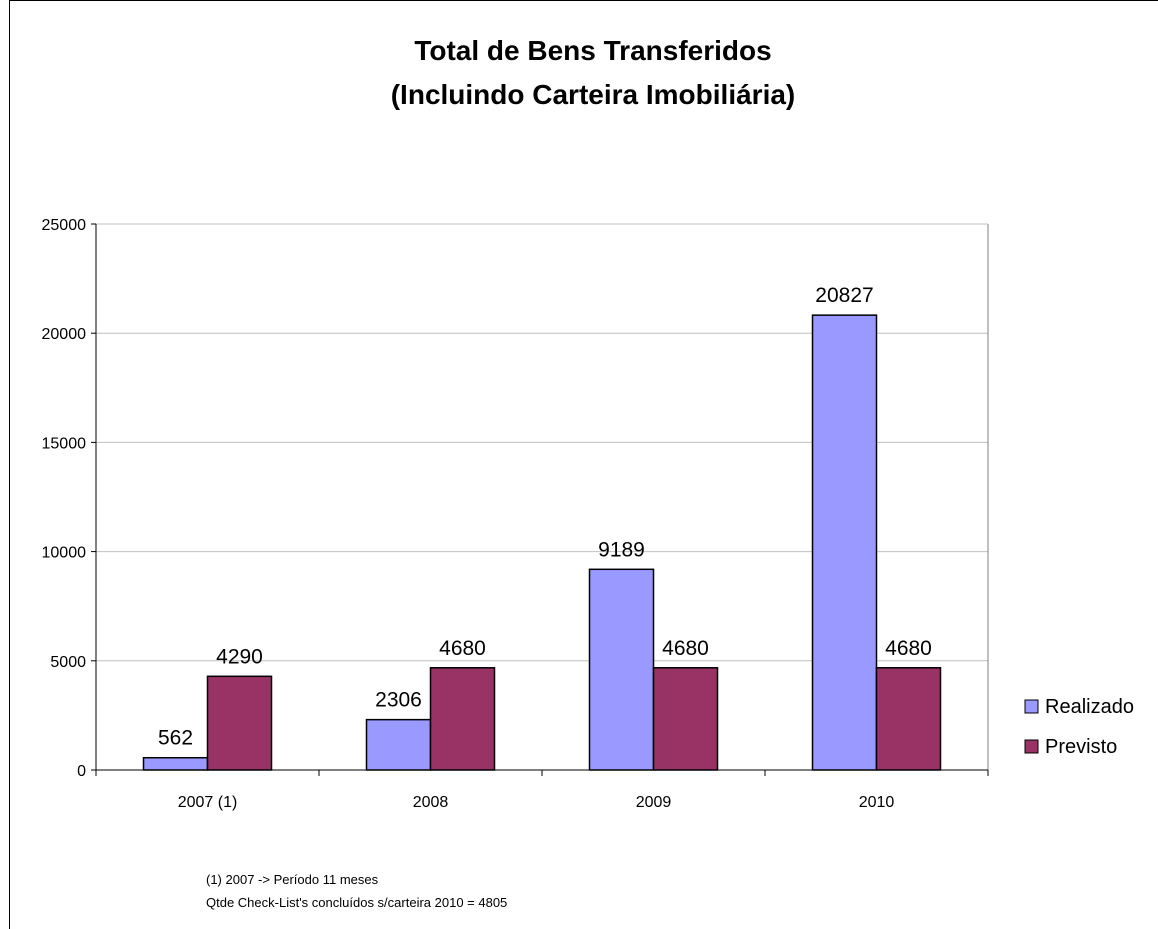 This screenshot has height=929, width=1158. I want to click on data-label-realizado-1: 2306, so click(398, 700).